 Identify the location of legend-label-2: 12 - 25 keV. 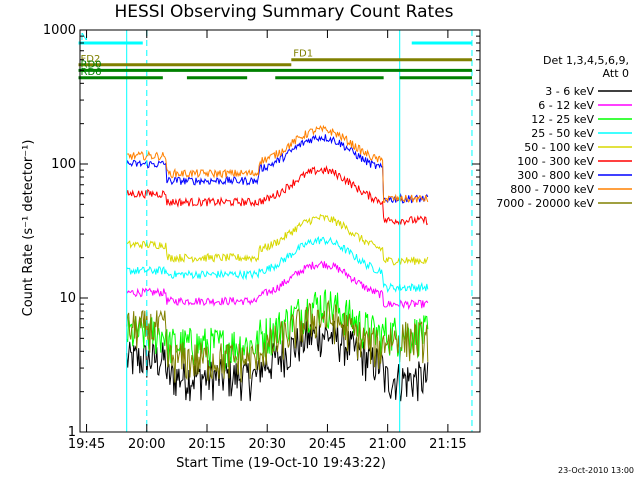
(562, 119).